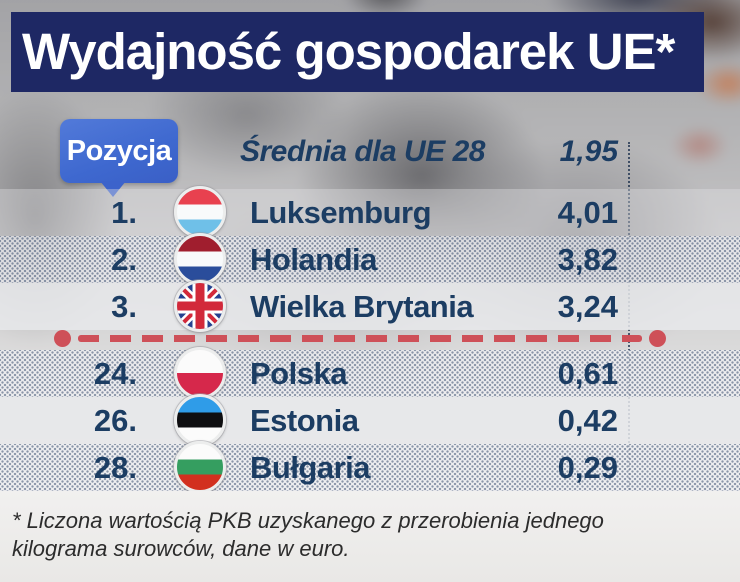  Describe the element at coordinates (200, 373) in the screenshot. I see `poland-flag-icon` at that location.